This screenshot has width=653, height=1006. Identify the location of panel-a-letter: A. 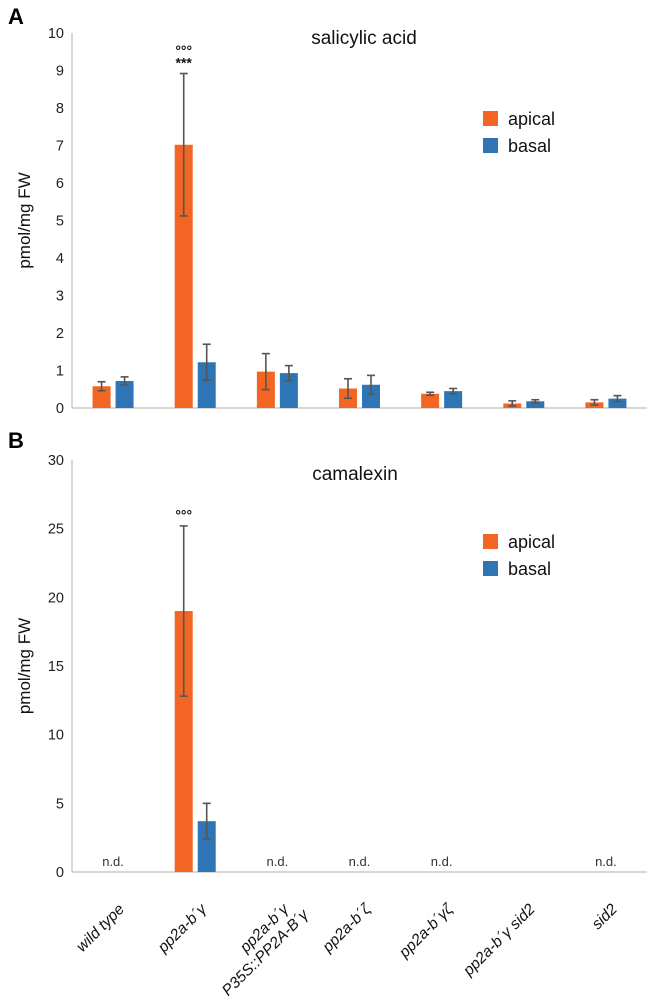
(16, 16).